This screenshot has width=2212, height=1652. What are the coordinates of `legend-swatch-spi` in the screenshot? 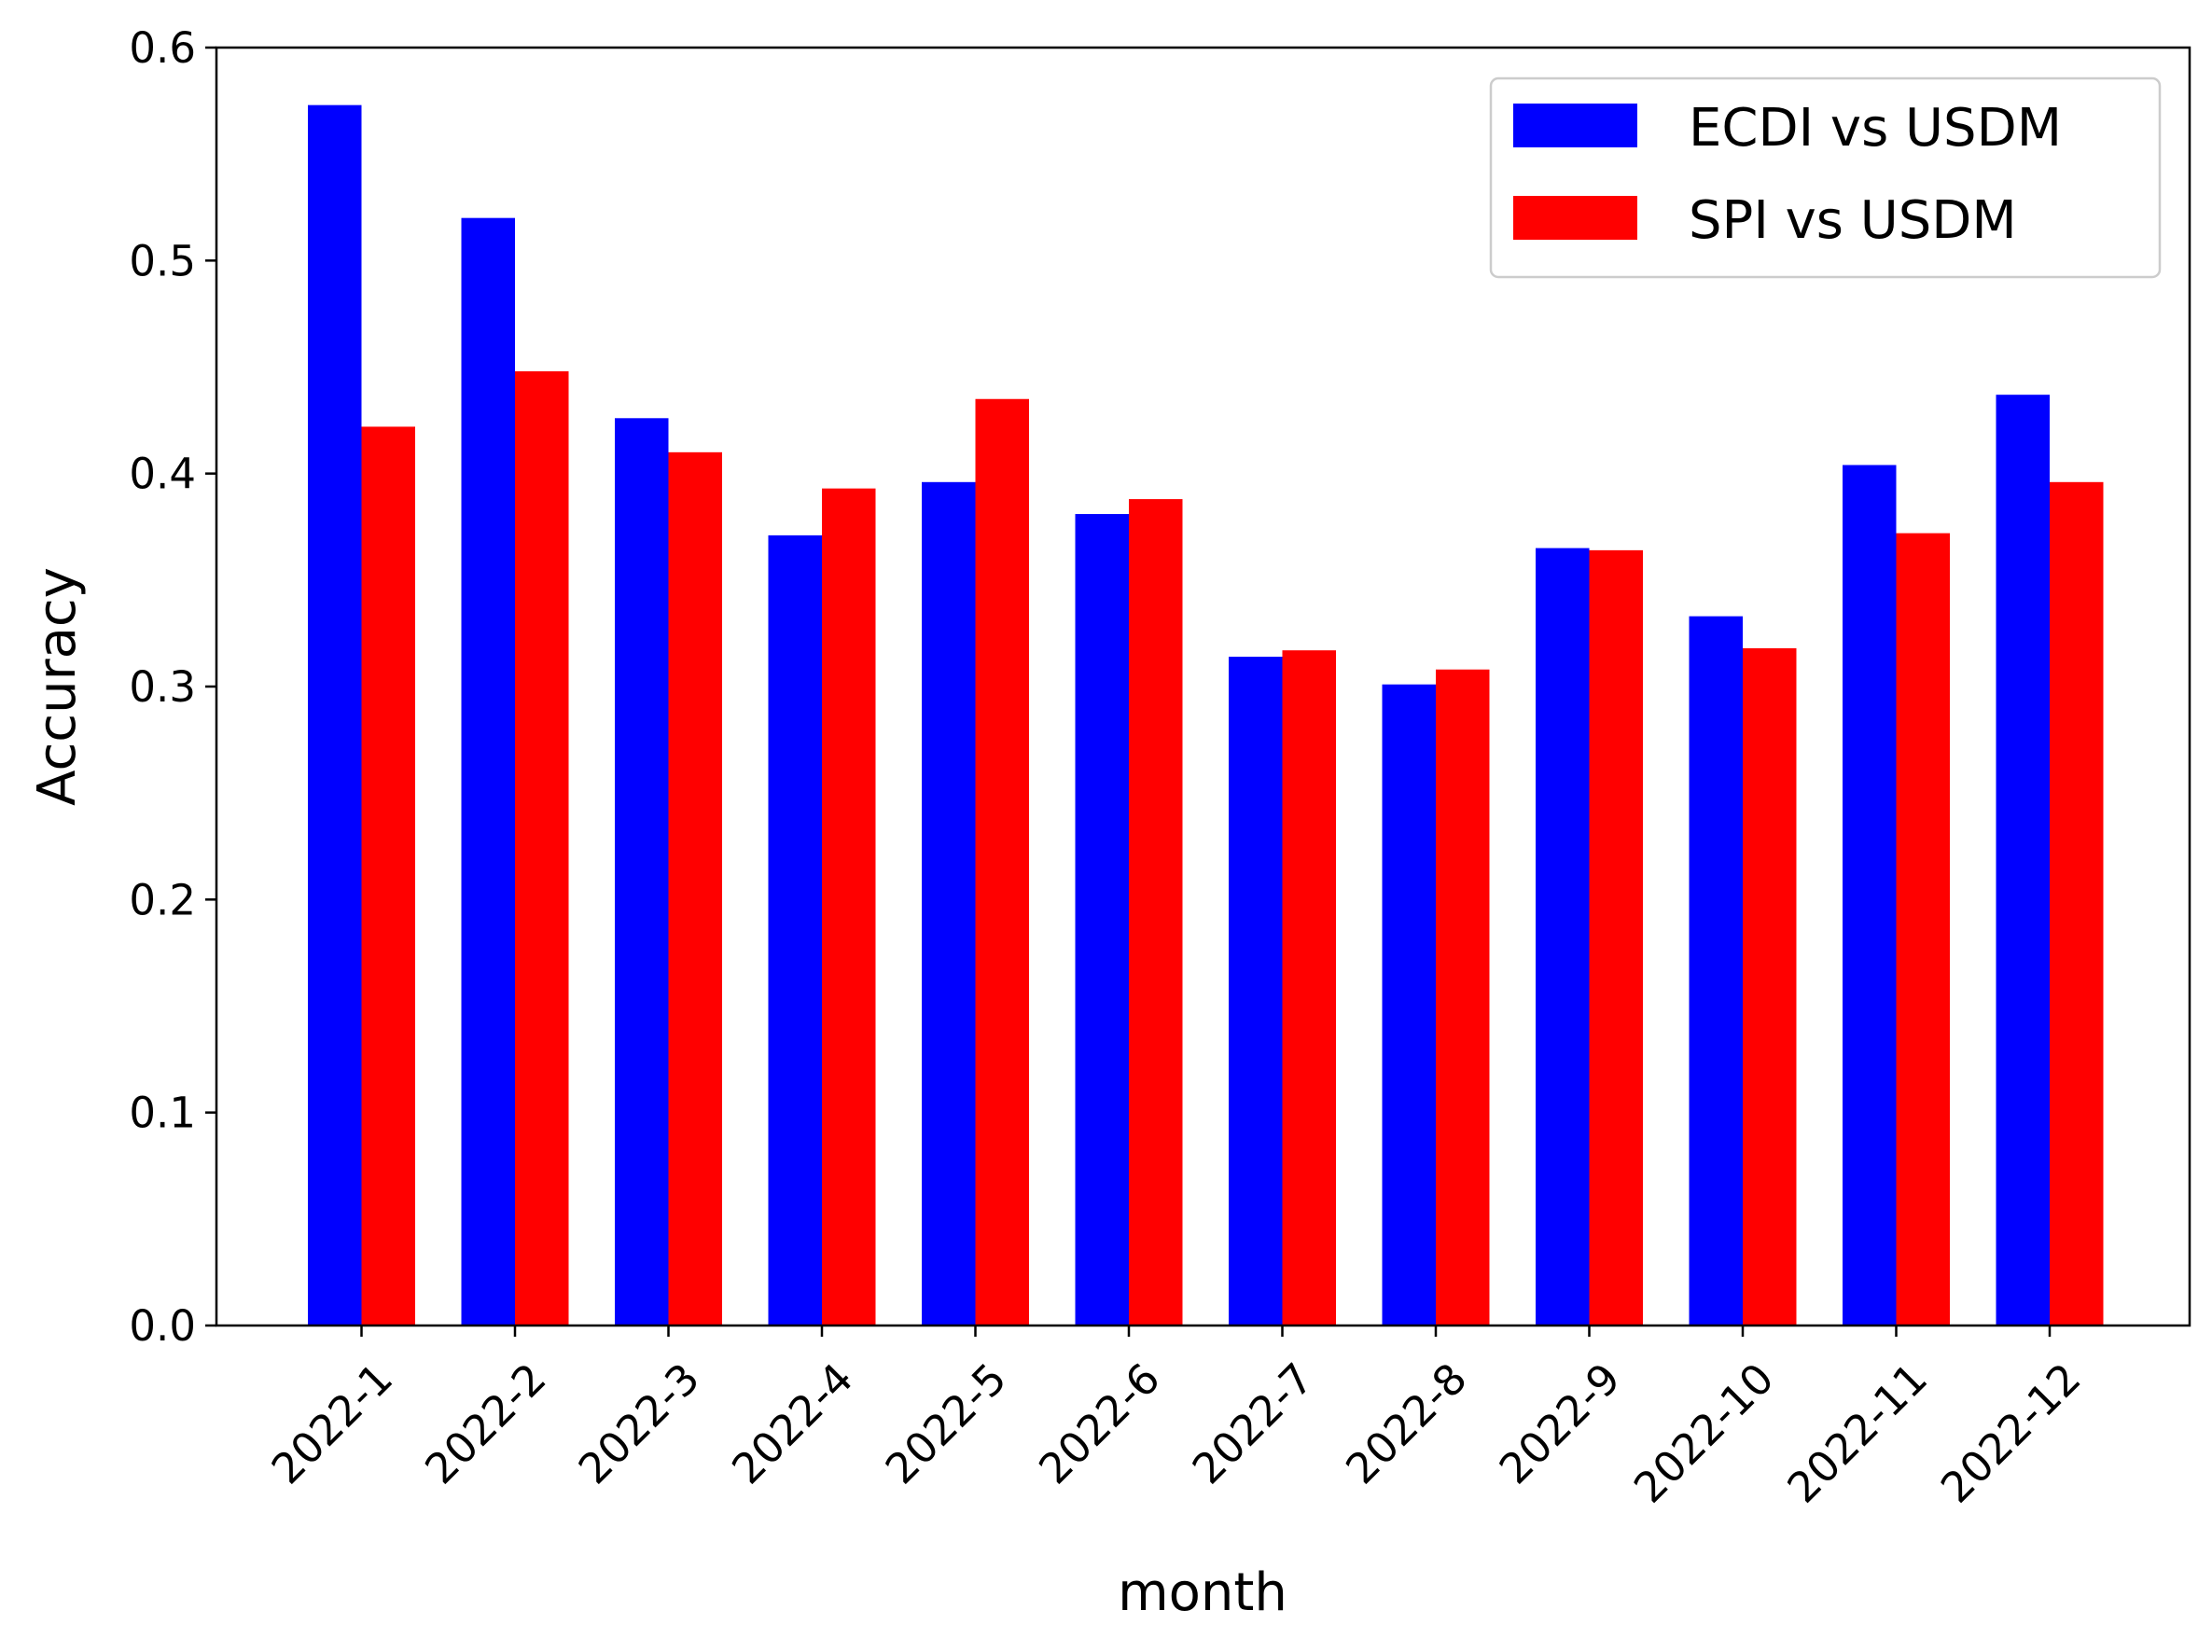 It's located at (1575, 218).